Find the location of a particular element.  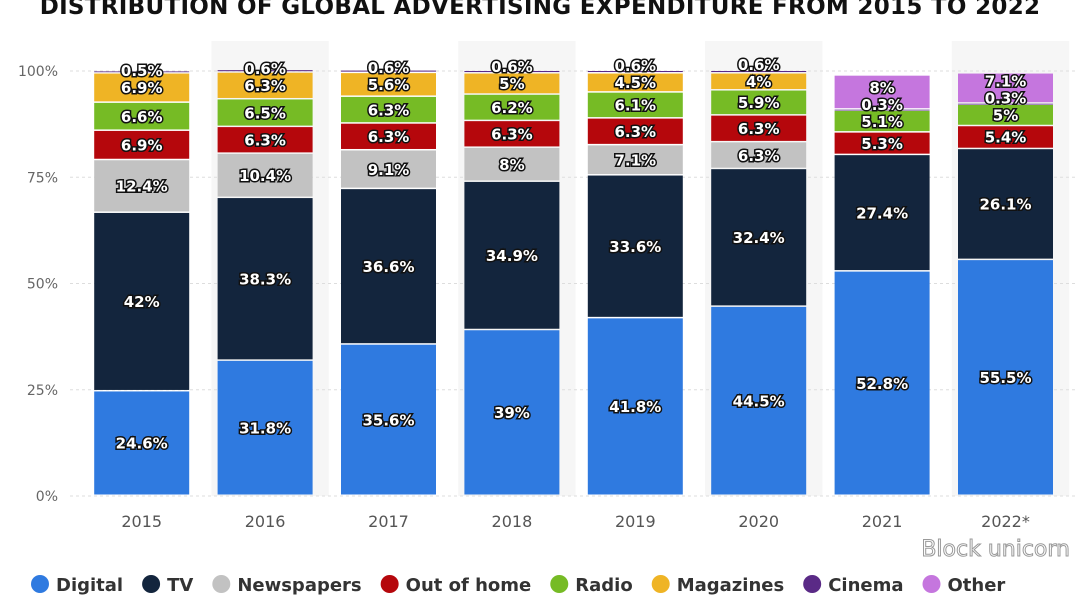

legend-label: TV is located at coordinates (180, 585).